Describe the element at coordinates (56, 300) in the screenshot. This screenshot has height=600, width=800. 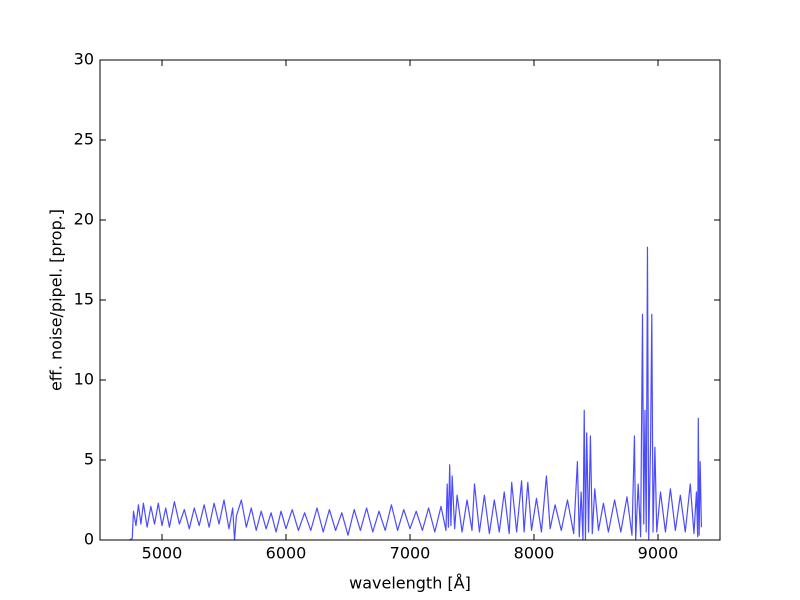
I see `y-axis-label: eff. noise/pipel. [prop.]` at that location.